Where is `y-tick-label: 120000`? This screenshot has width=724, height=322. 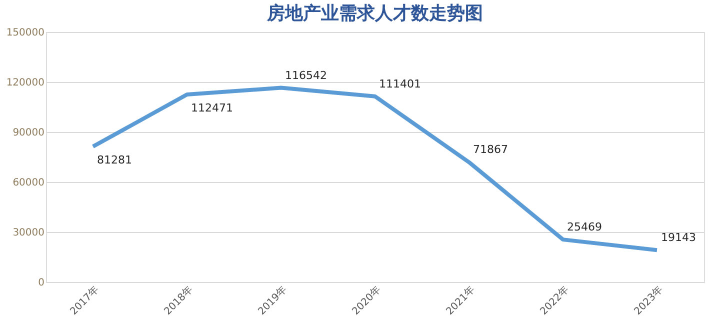 y-tick-label: 120000 is located at coordinates (25, 83).